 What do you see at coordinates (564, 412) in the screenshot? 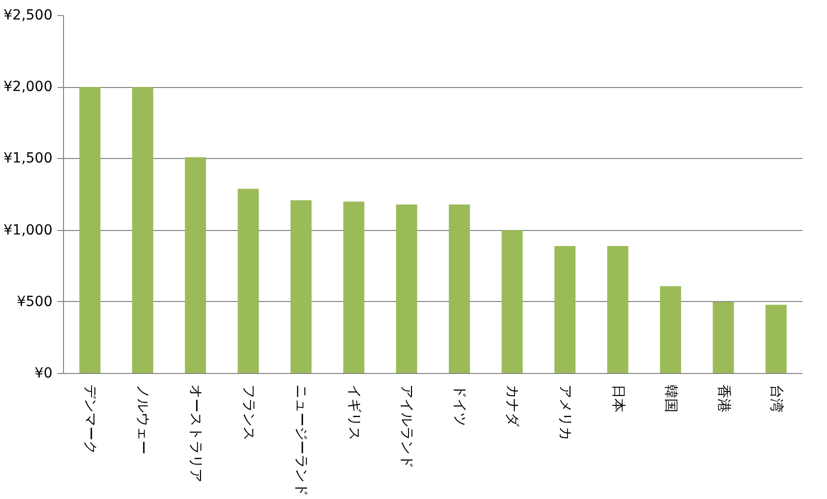
I see `x-tick-label: アメリカ` at bounding box center [564, 412].